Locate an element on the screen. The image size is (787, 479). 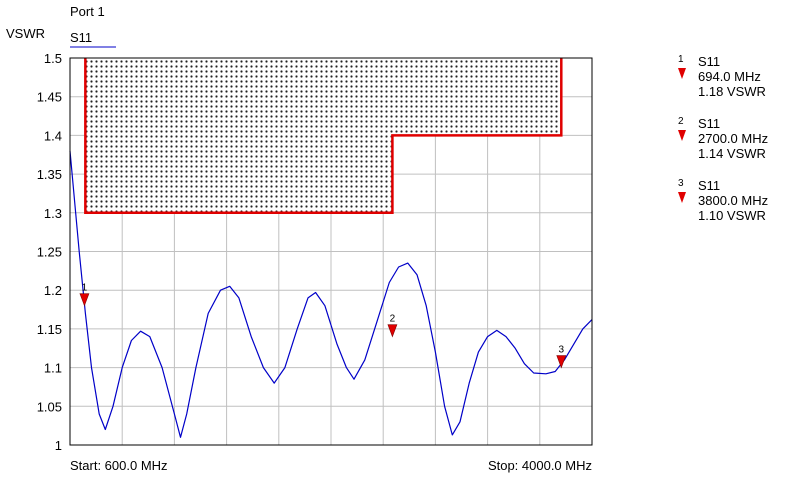
y-tick-label: 1.4 is located at coordinates (53, 135).